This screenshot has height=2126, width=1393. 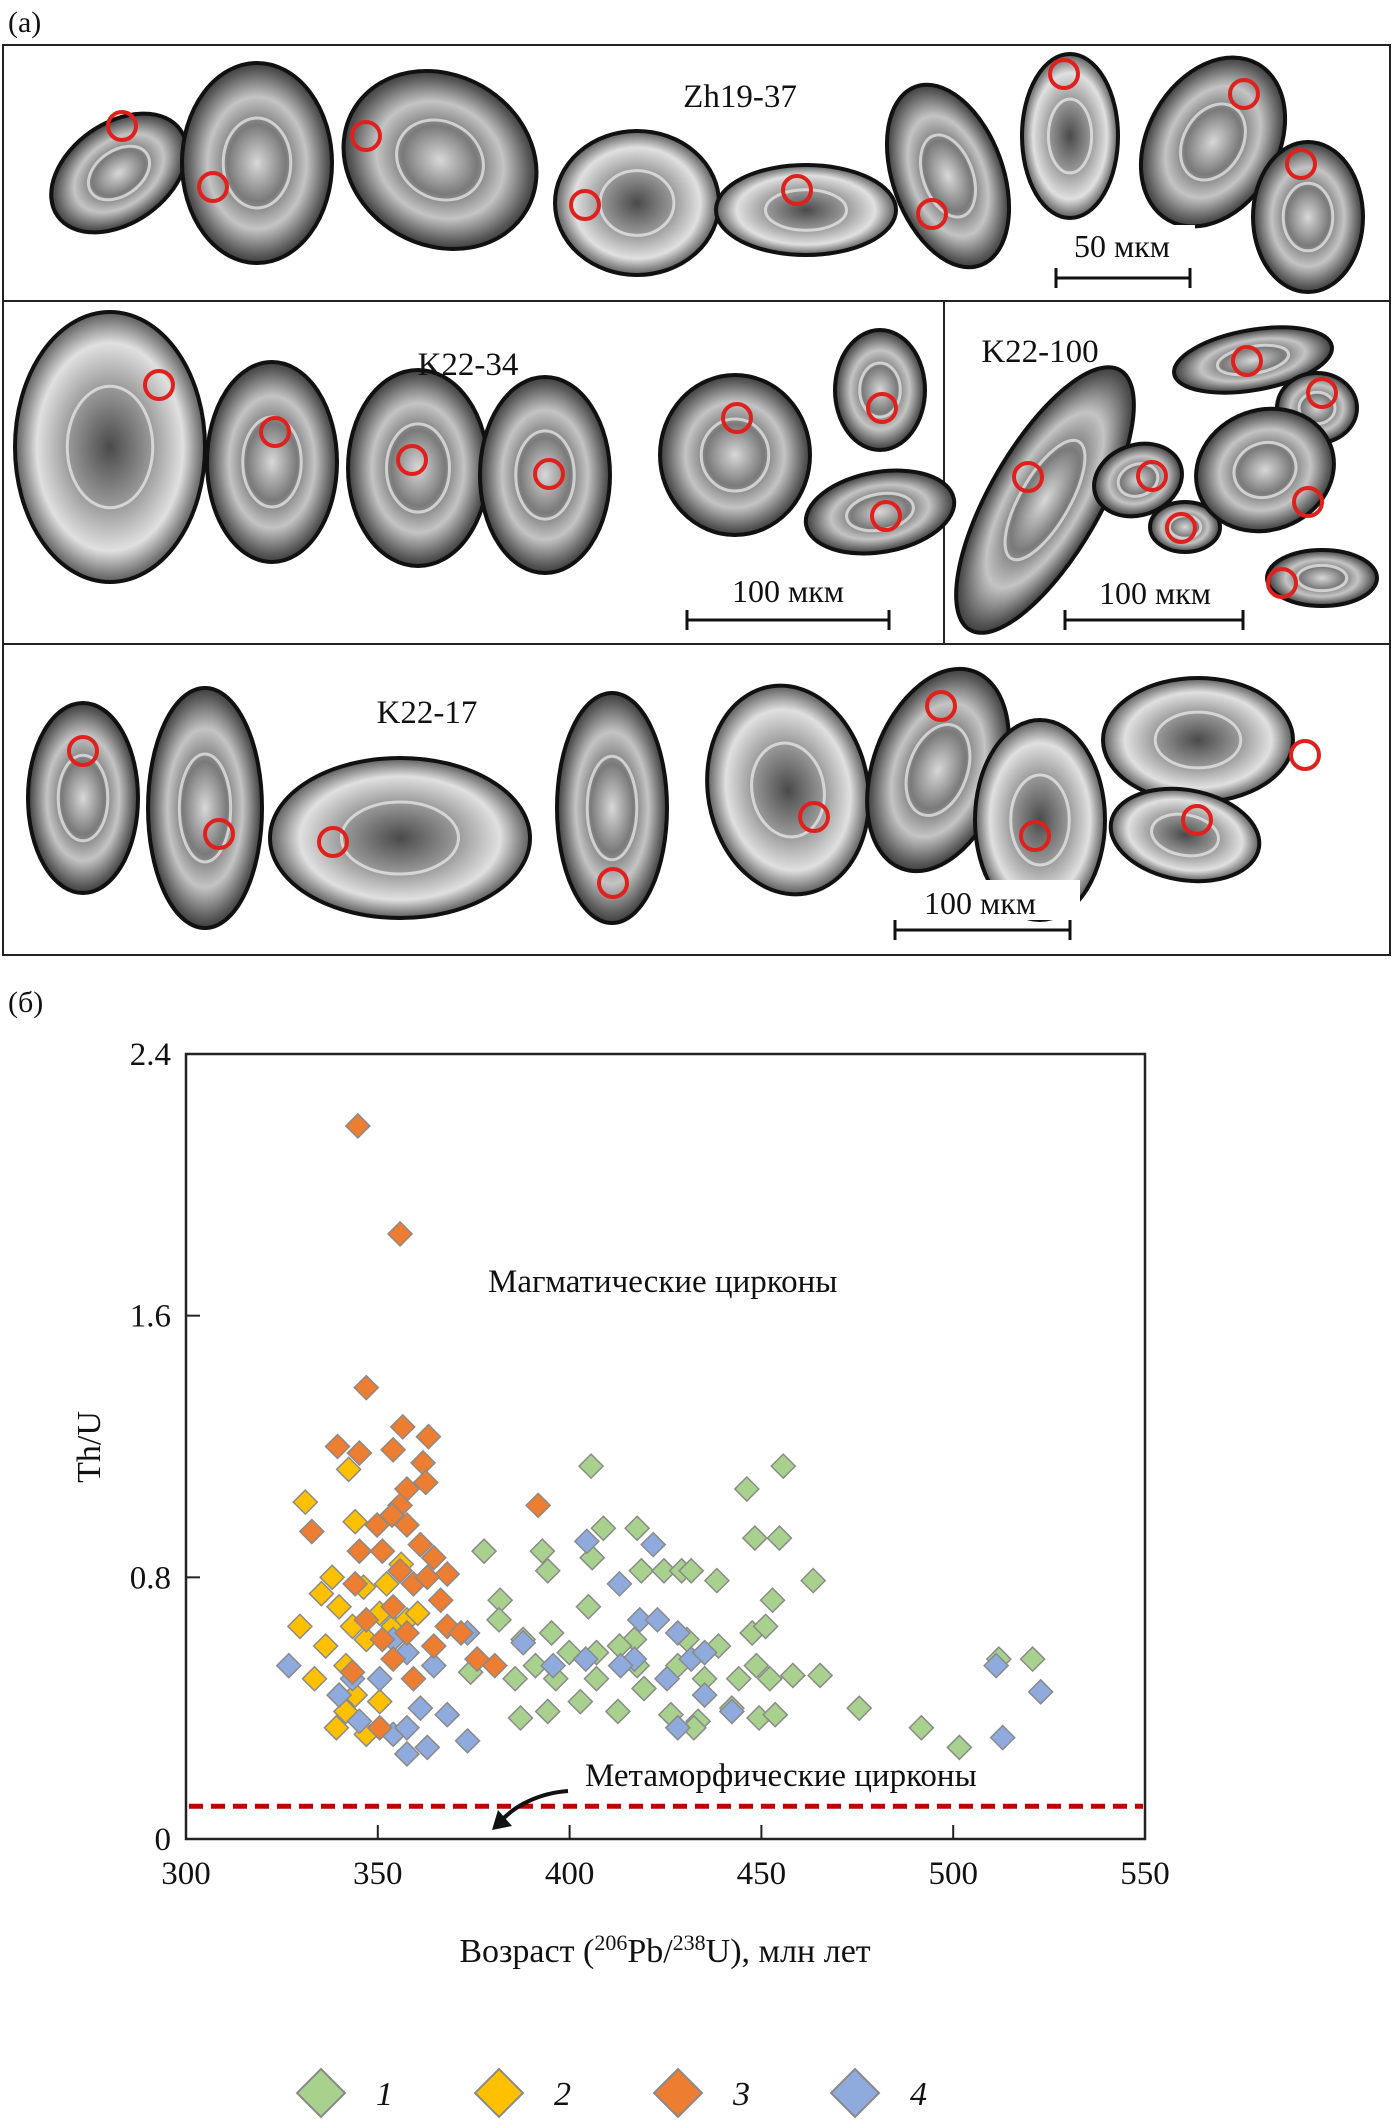 What do you see at coordinates (1039, 352) in the screenshot?
I see `sample-label-k22-100: K22-100` at bounding box center [1039, 352].